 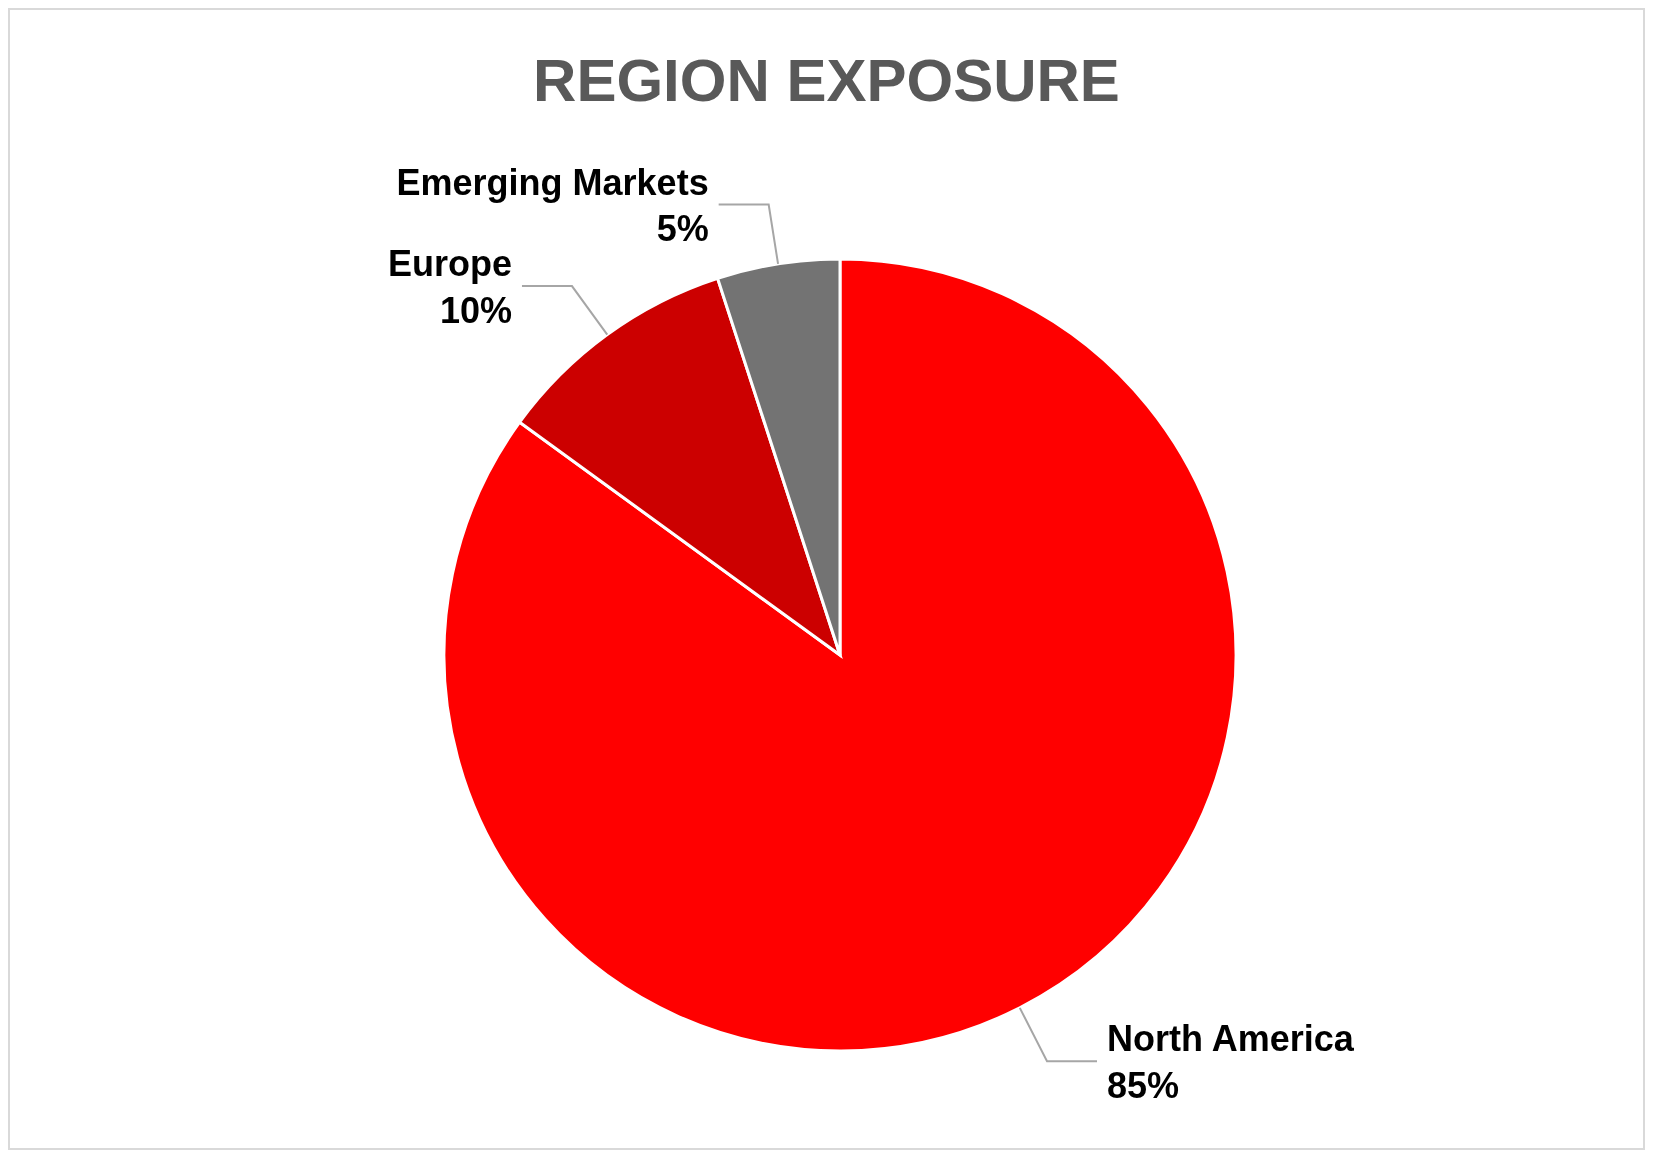 I want to click on slice-label: North America, so click(x=1231, y=1039).